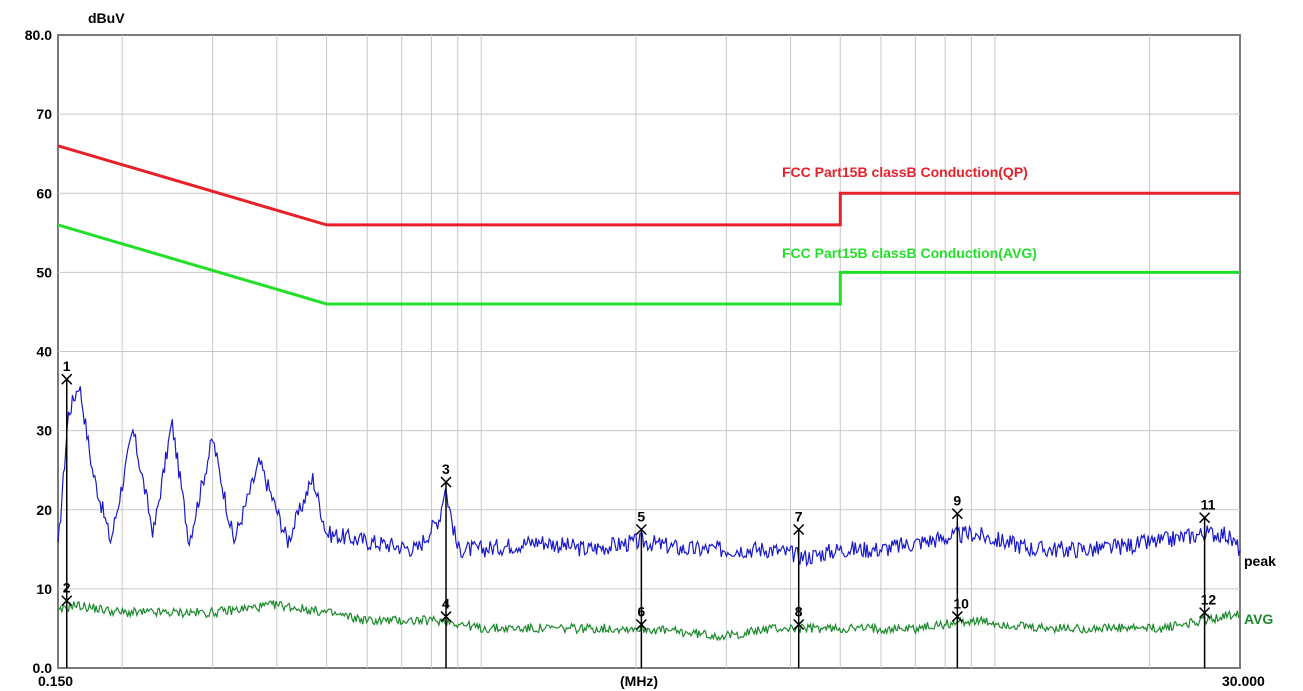  What do you see at coordinates (909, 253) in the screenshot?
I see `limit-line-label: FCC Part15B classB Conduction(AVG)` at bounding box center [909, 253].